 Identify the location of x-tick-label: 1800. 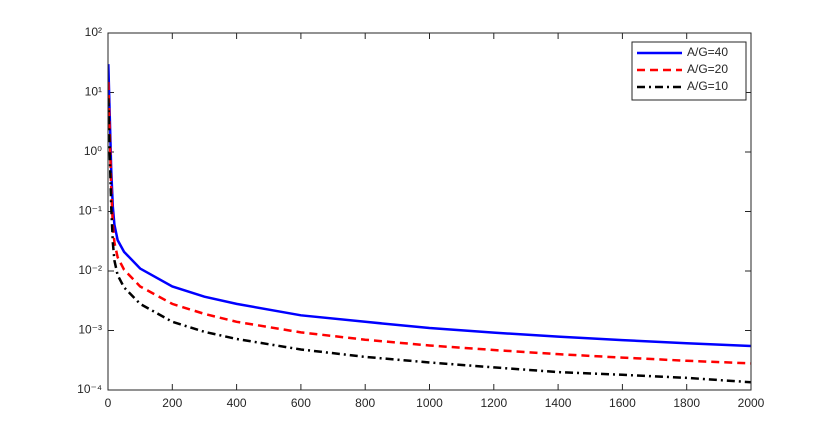
(686, 403).